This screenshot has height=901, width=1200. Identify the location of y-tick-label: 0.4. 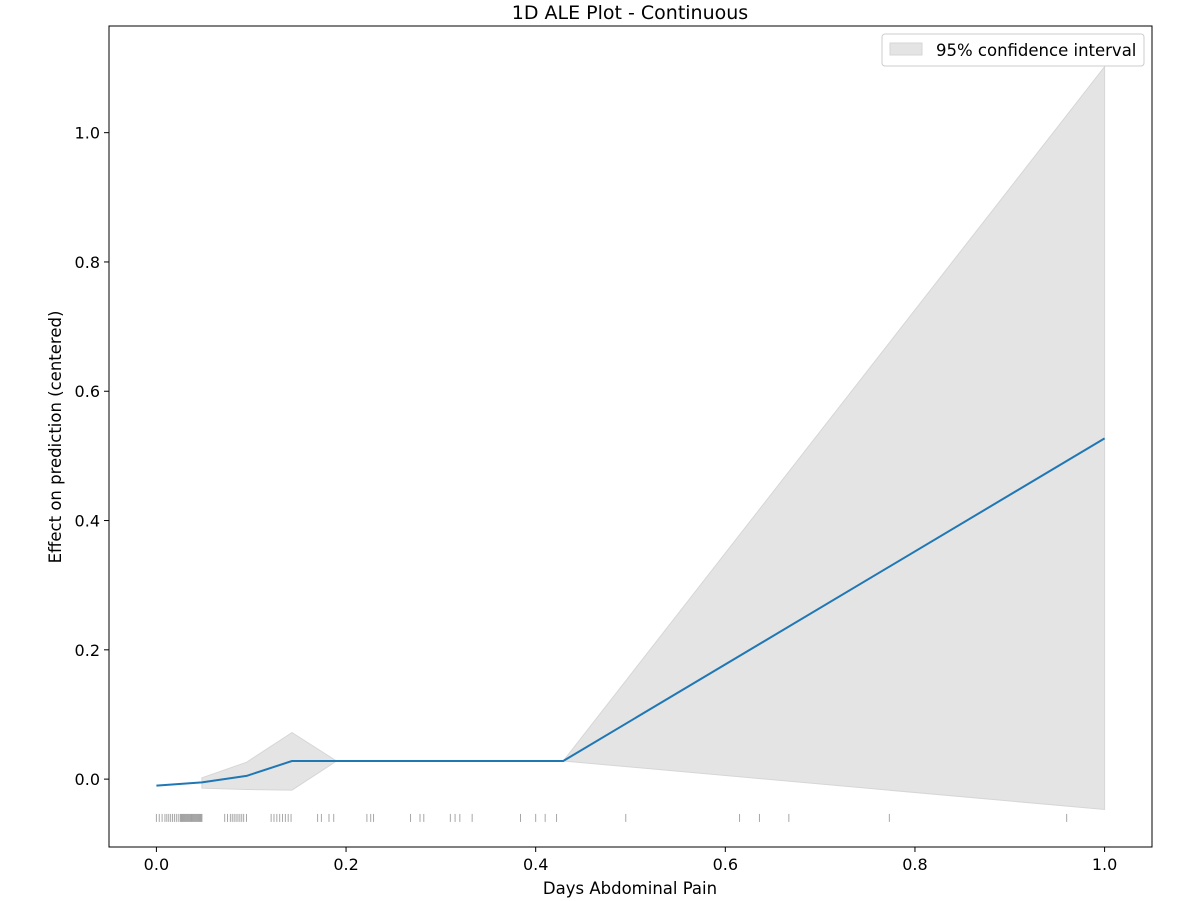
(87, 521).